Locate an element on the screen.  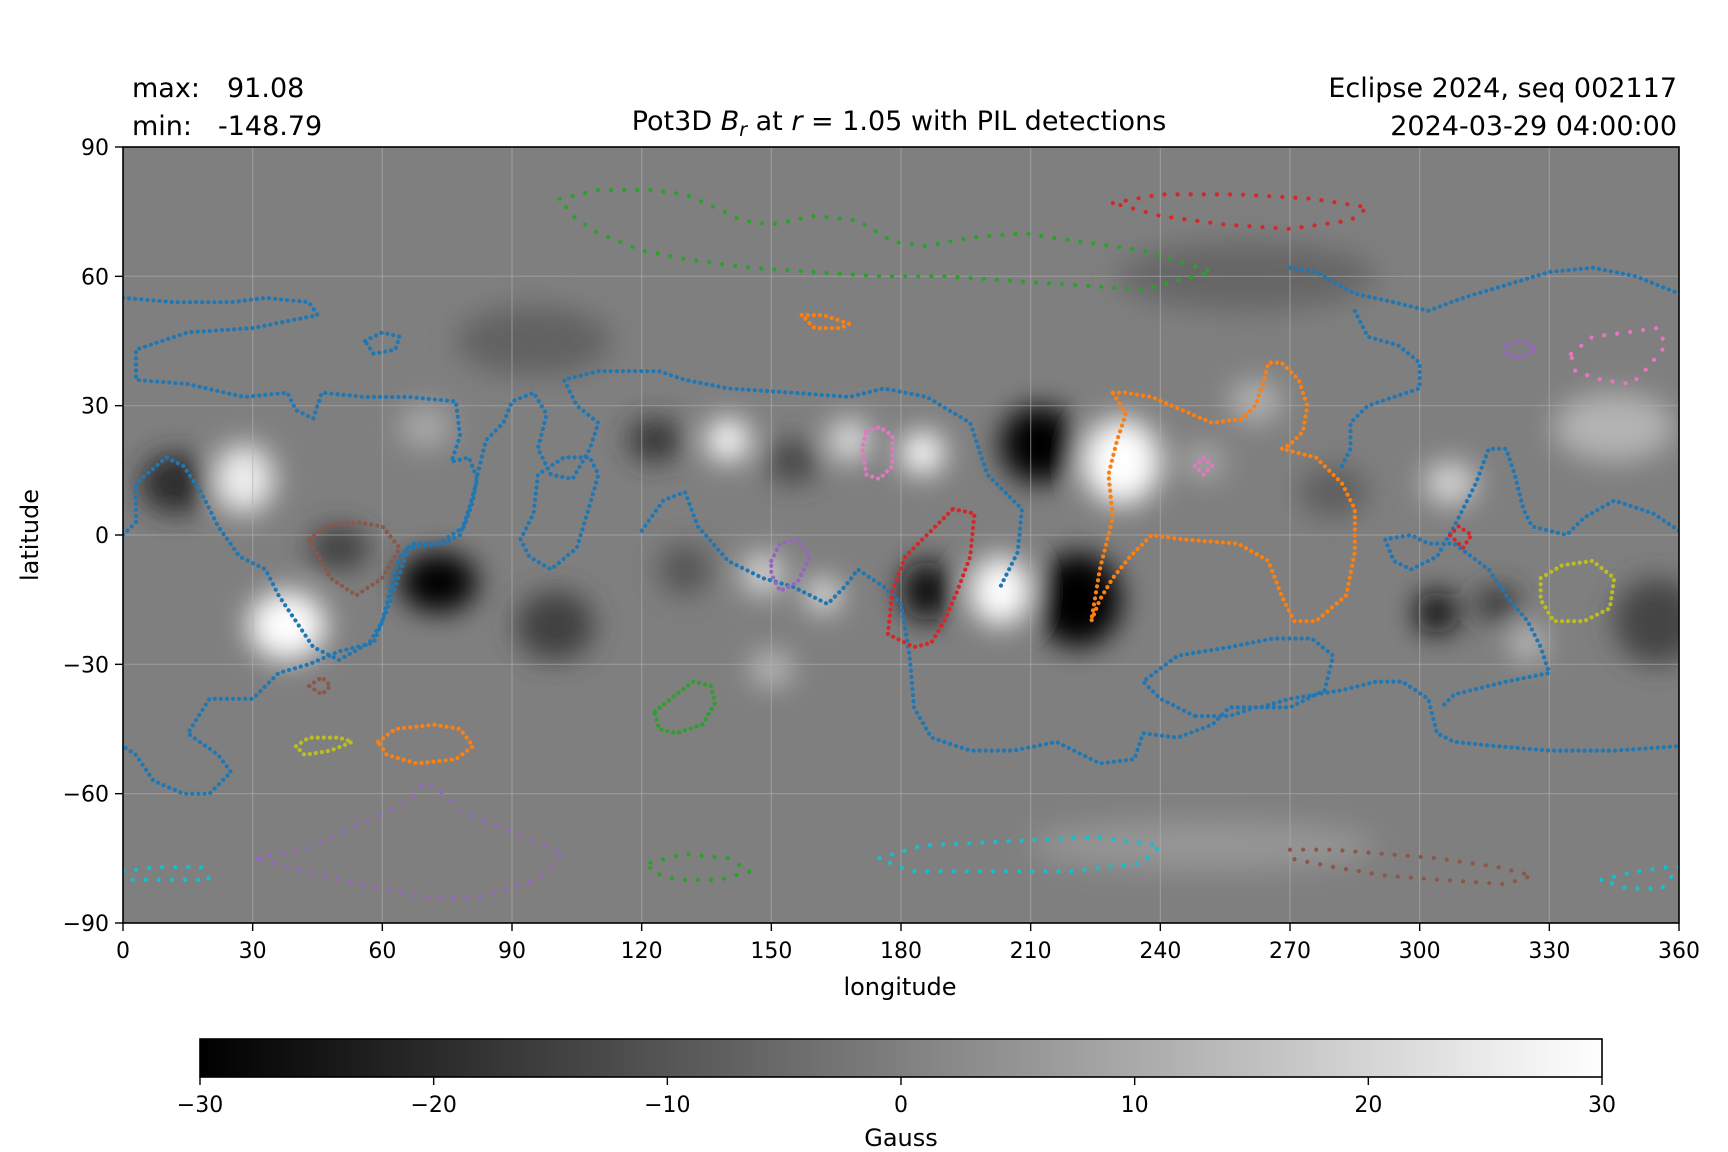
max-label: max: is located at coordinates (166, 88).